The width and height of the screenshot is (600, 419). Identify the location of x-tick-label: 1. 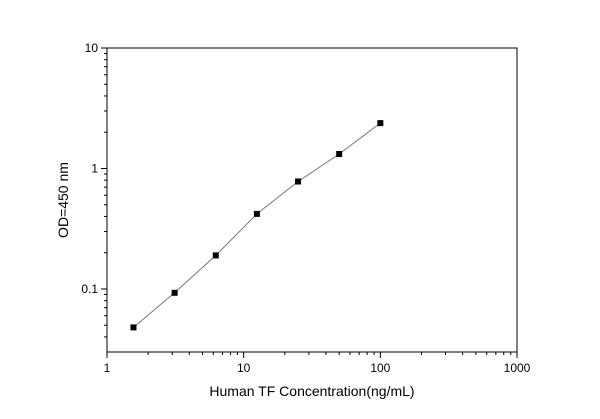
(107, 368).